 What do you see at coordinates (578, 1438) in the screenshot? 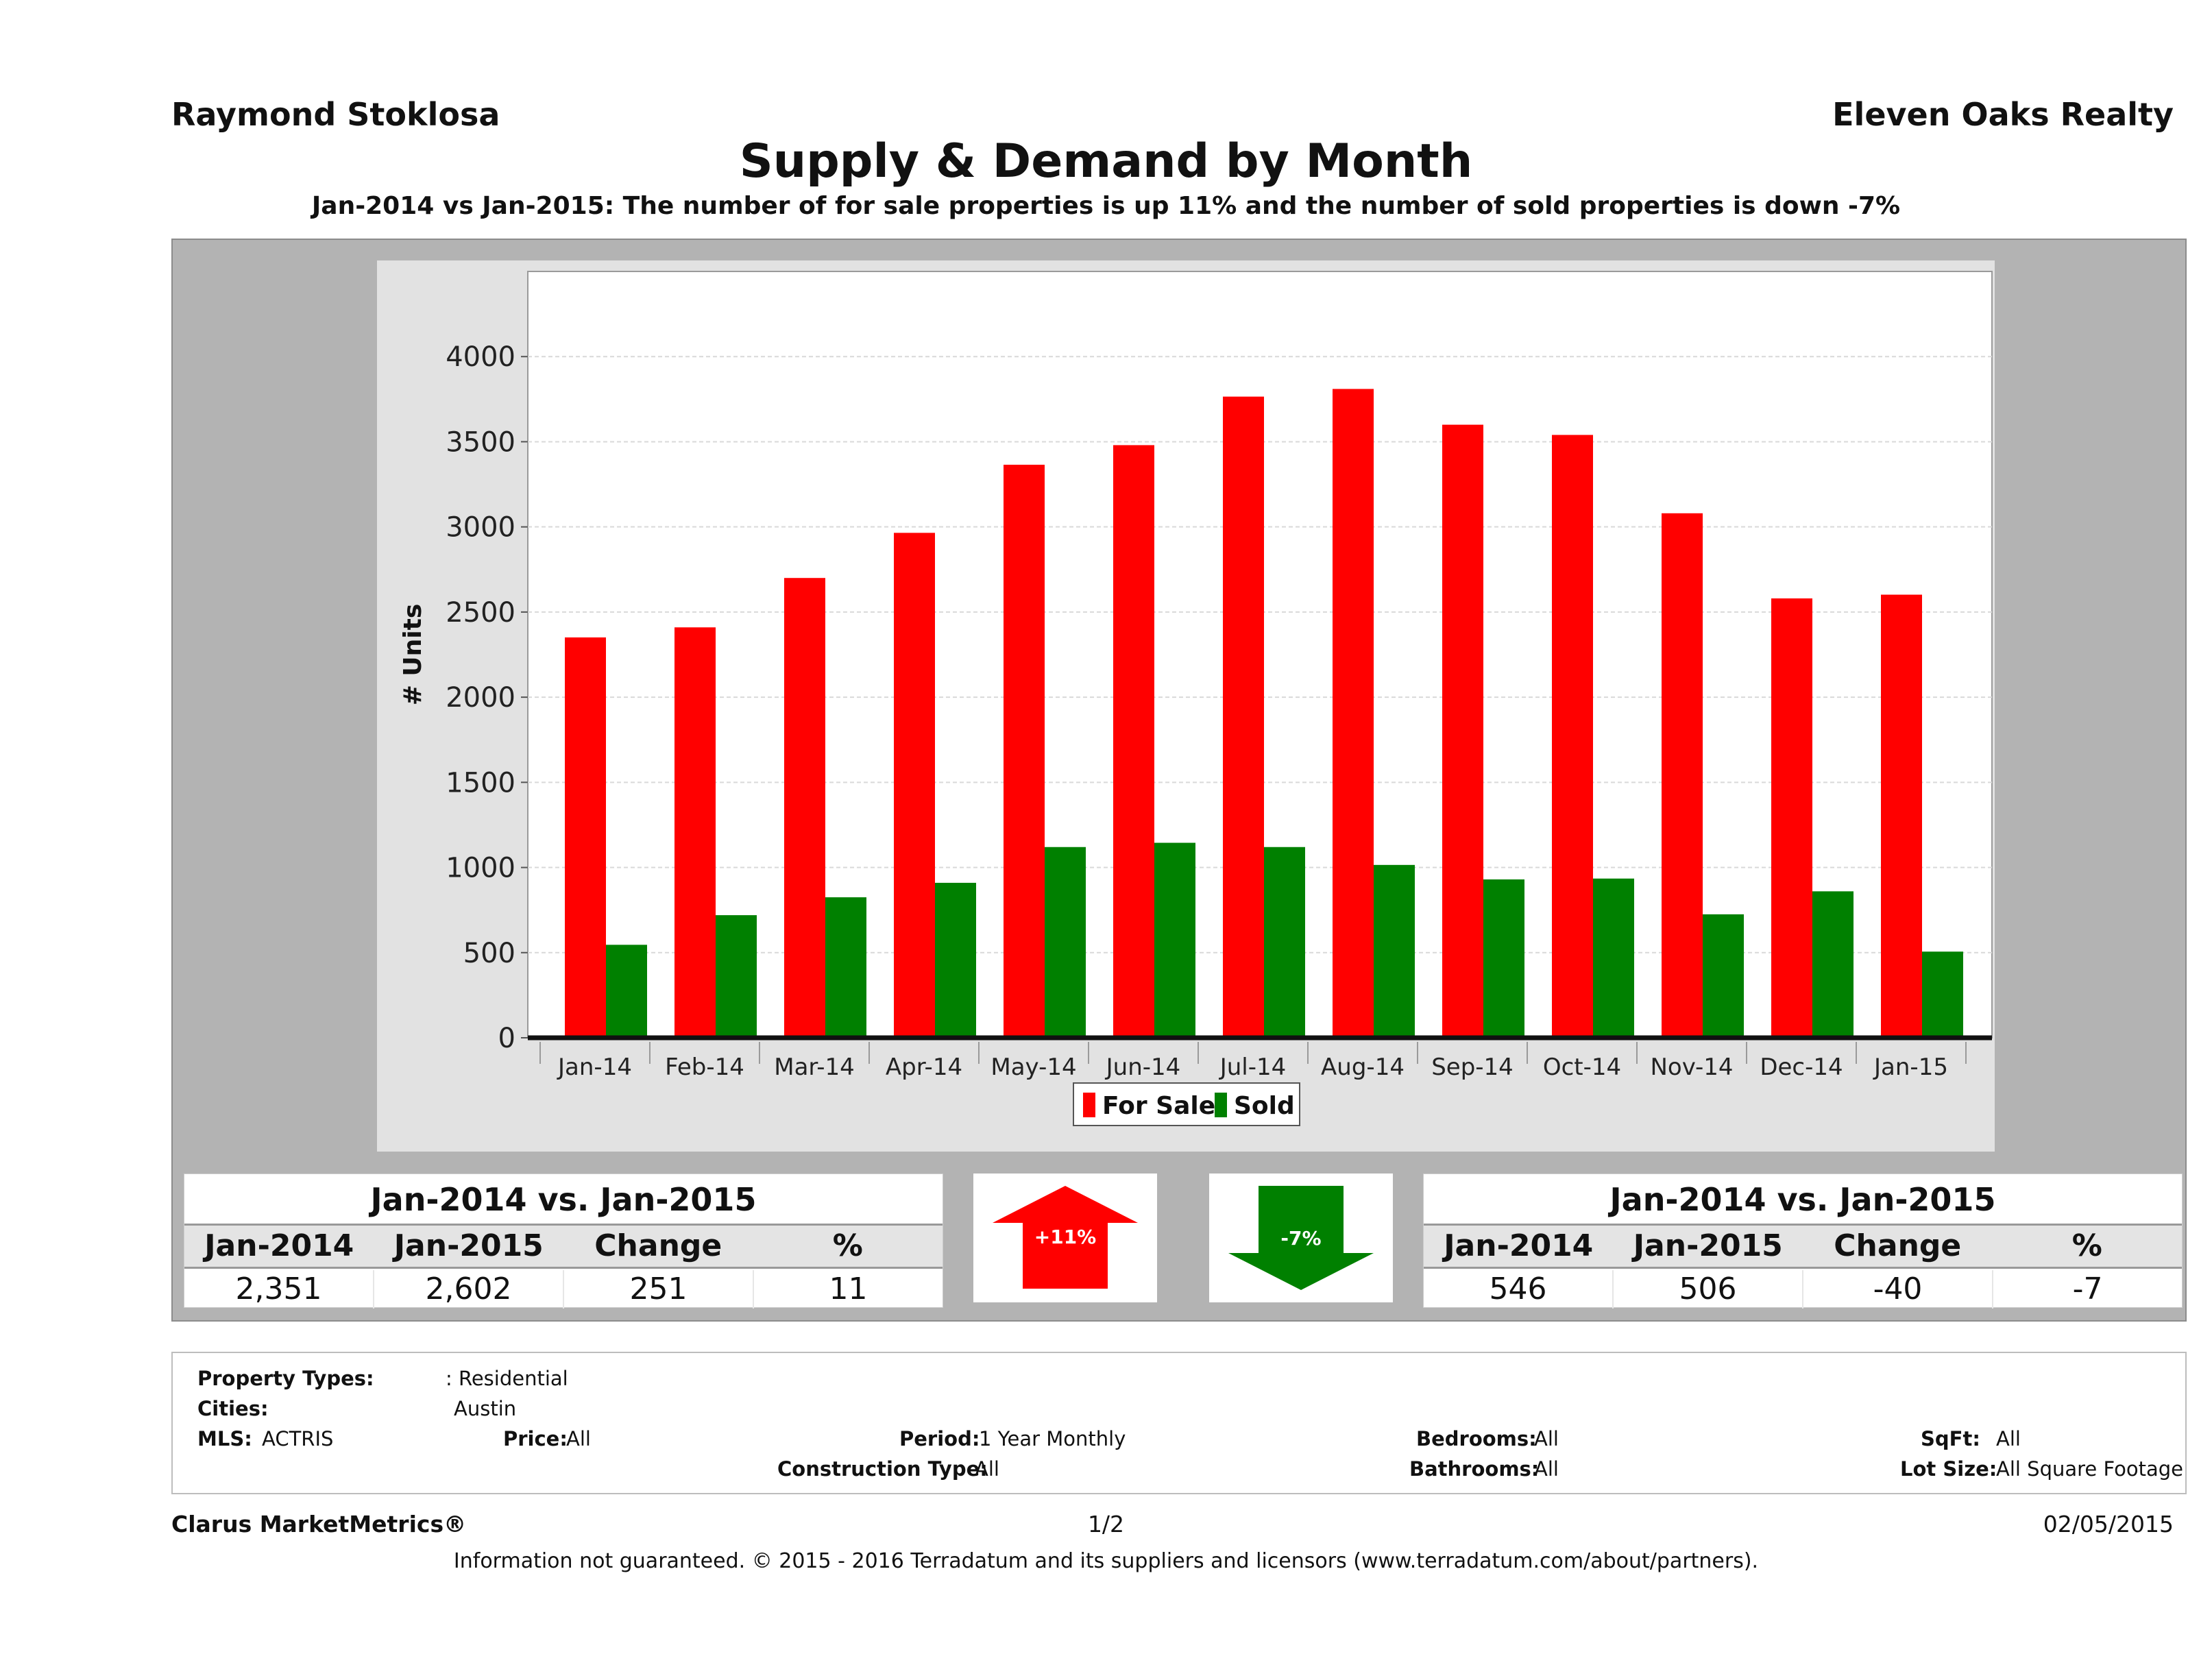
I see `price-value: All` at bounding box center [578, 1438].